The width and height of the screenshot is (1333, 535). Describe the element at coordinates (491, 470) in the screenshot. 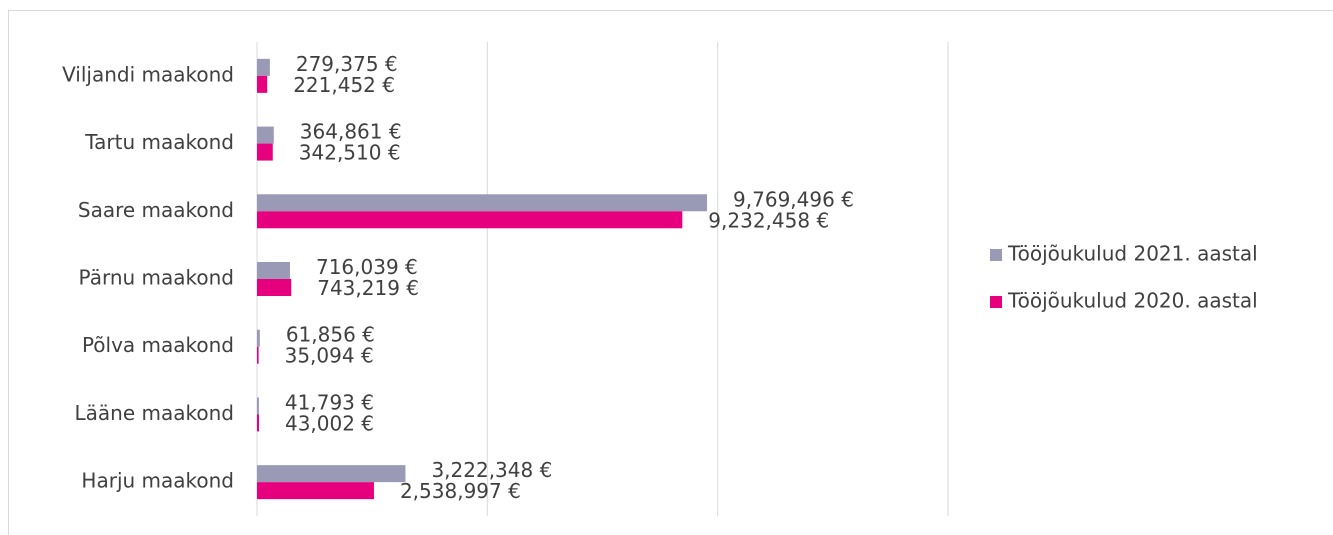

I see `data-label: 3,222,348 €` at that location.